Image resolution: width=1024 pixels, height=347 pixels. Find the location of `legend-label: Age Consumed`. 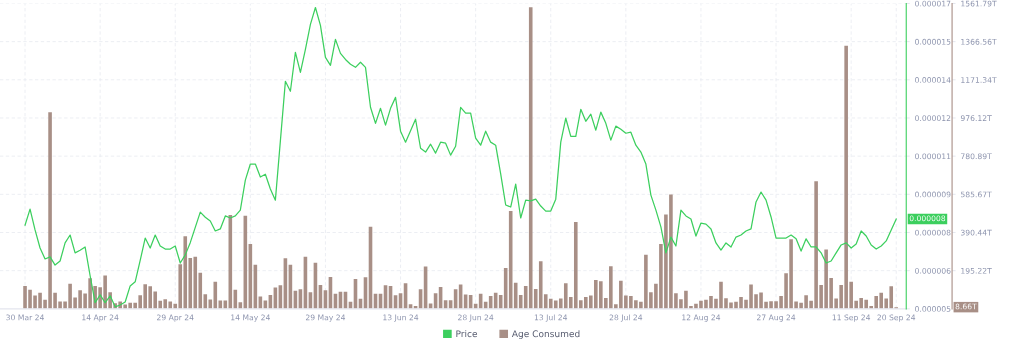

legend-label: Age Consumed is located at coordinates (545, 334).